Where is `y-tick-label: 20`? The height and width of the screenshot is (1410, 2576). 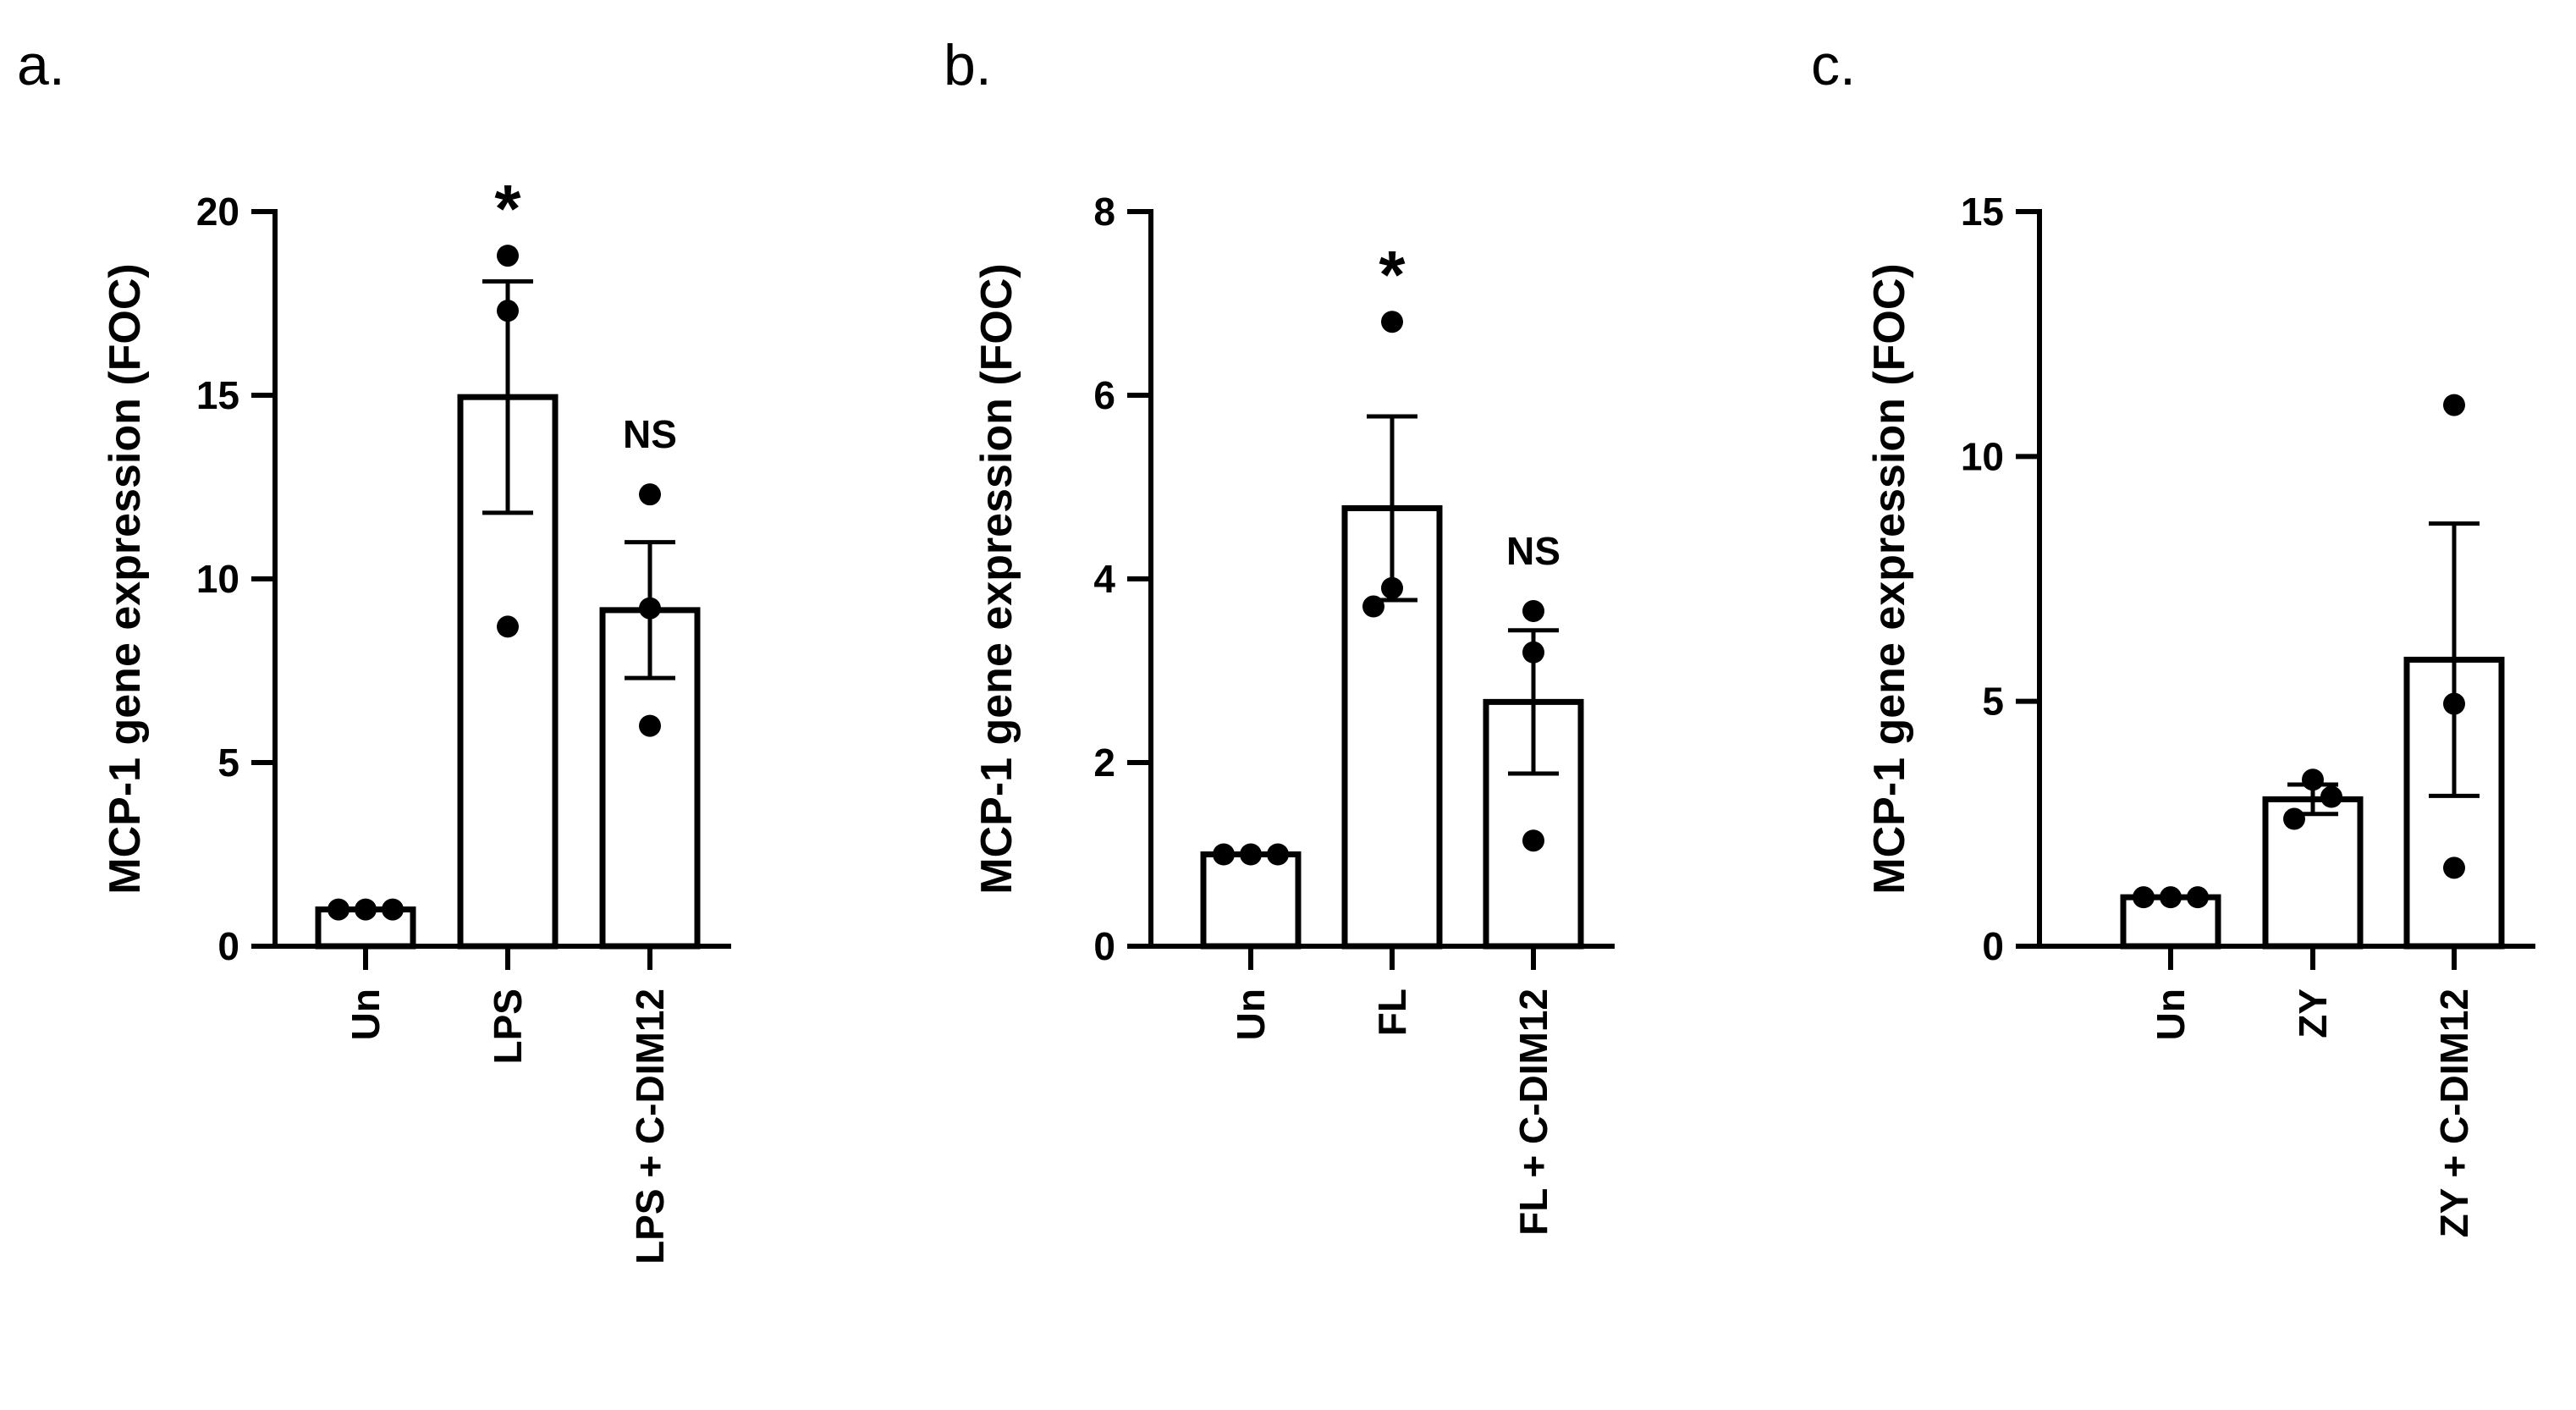
y-tick-label: 20 is located at coordinates (217, 212).